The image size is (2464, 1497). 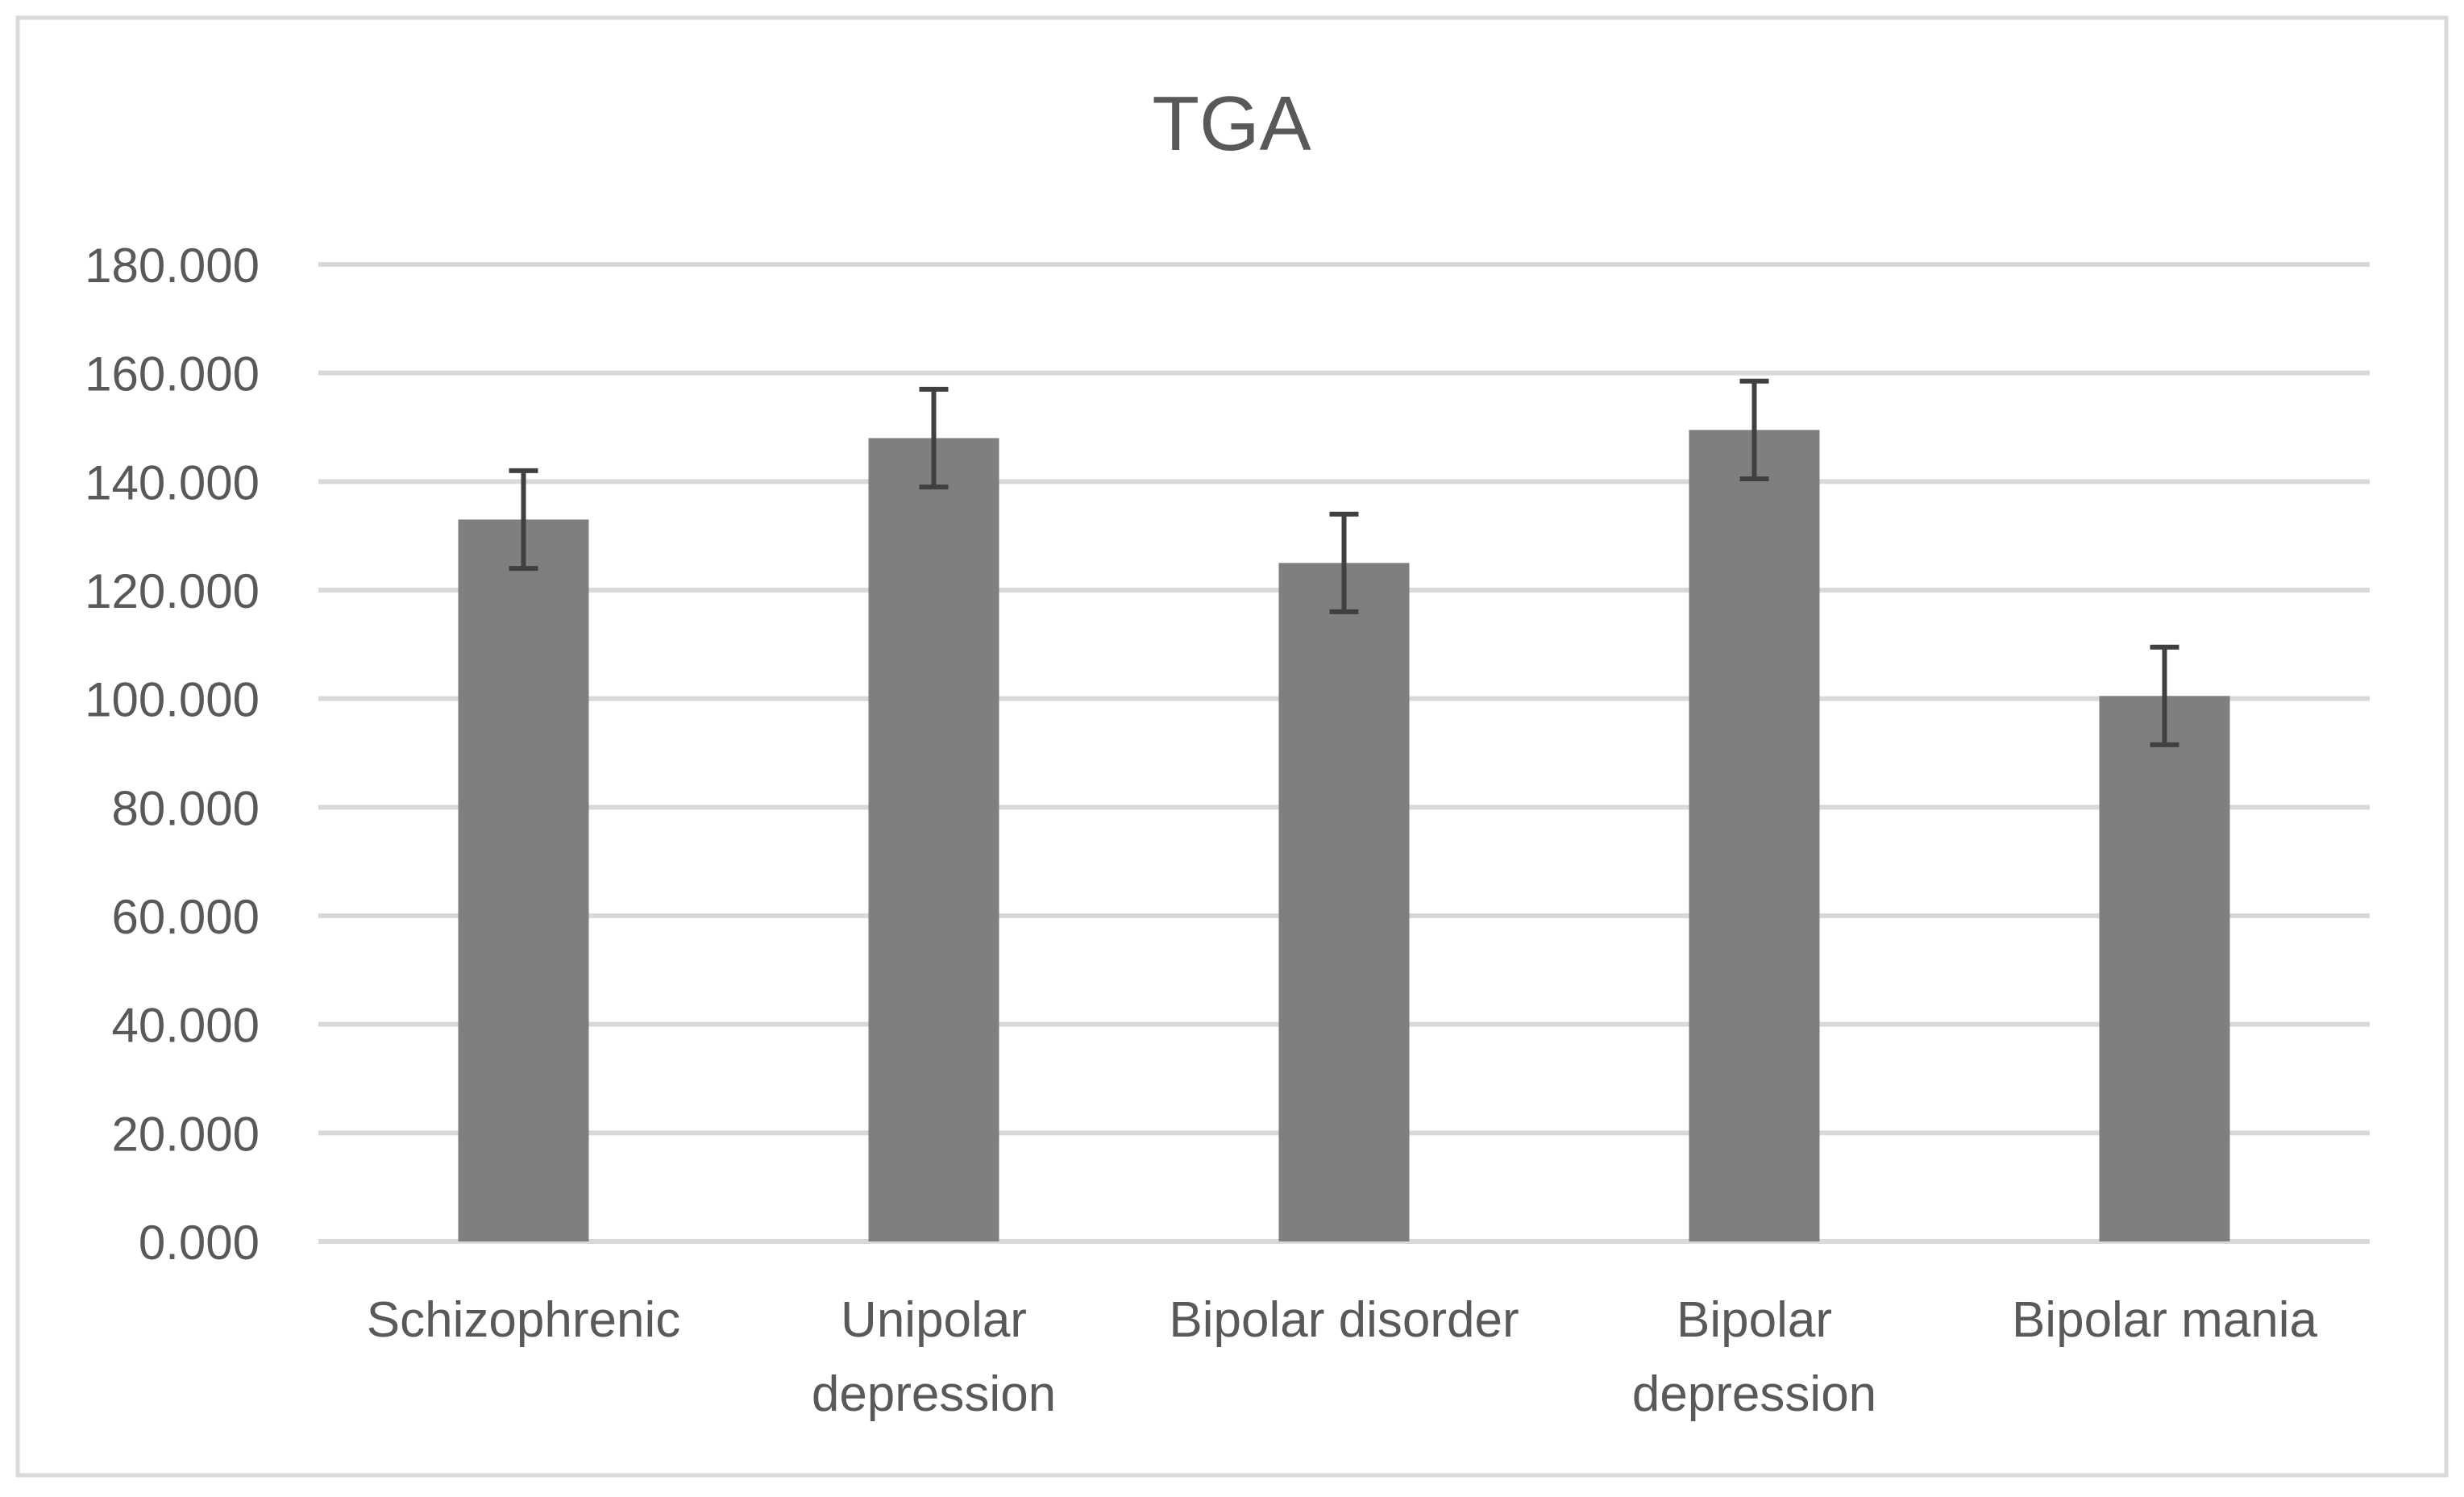 I want to click on y-tick-label: 140.000, so click(x=172, y=482).